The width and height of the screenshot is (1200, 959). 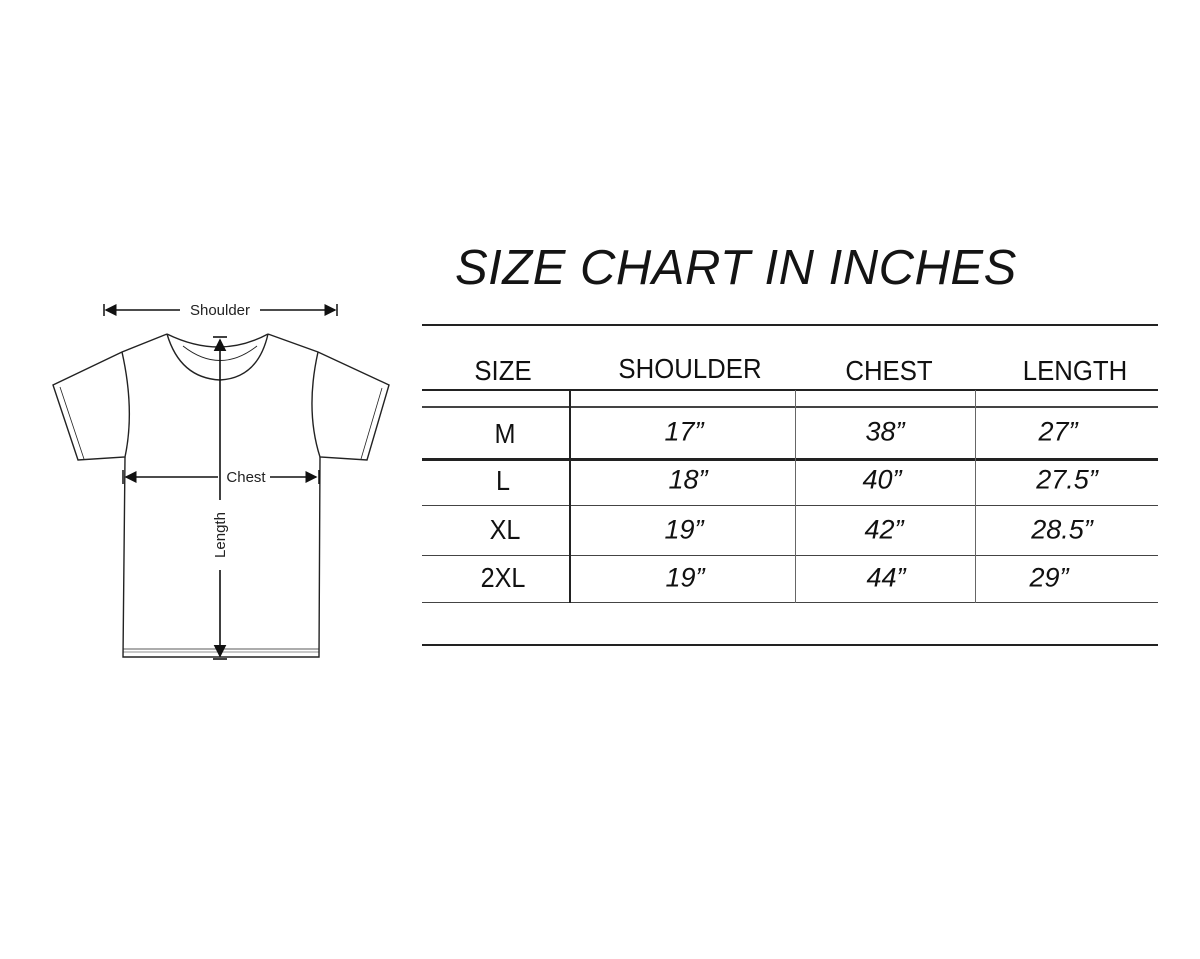 I want to click on shoulder-measure, so click(x=220, y=310).